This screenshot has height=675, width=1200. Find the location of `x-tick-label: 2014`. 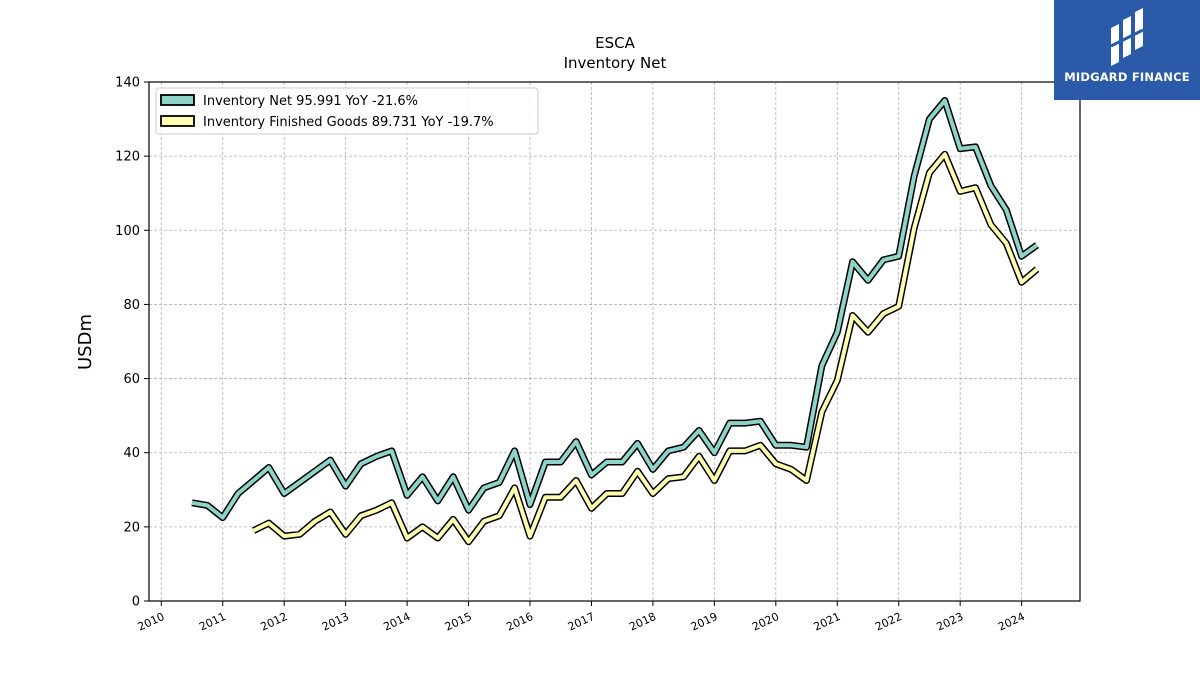

x-tick-label: 2014 is located at coordinates (396, 622).